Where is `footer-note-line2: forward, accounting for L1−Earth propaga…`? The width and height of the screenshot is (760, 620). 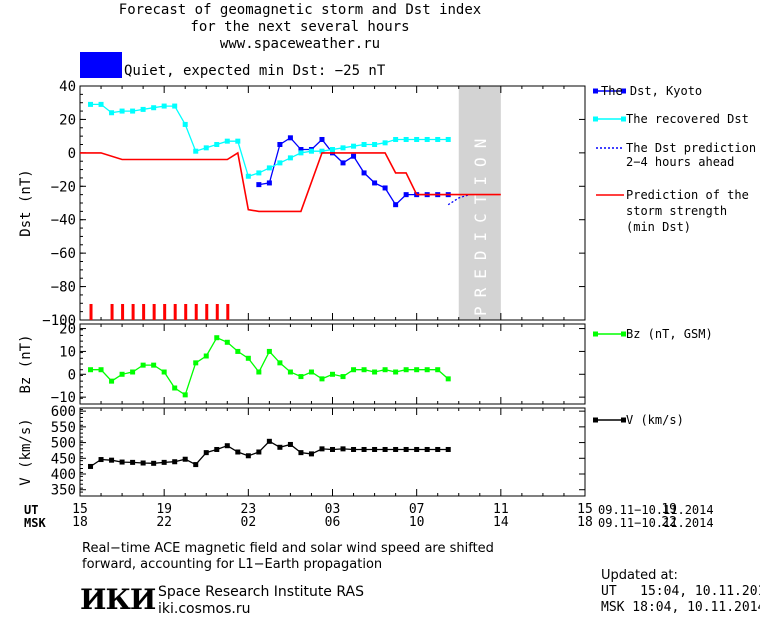
footer-note-line2: forward, accounting for L1−Earth propaga… is located at coordinates (232, 564).